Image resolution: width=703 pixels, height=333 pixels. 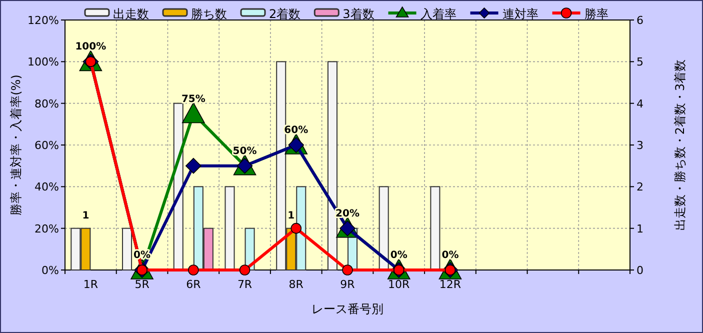 I want to click on legend-label: 3着数, so click(x=358, y=14).